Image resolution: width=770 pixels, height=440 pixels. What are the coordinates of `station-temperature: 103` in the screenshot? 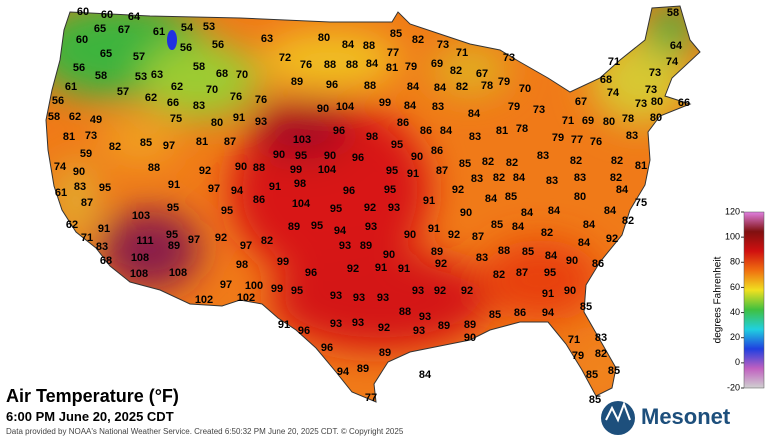 It's located at (302, 140).